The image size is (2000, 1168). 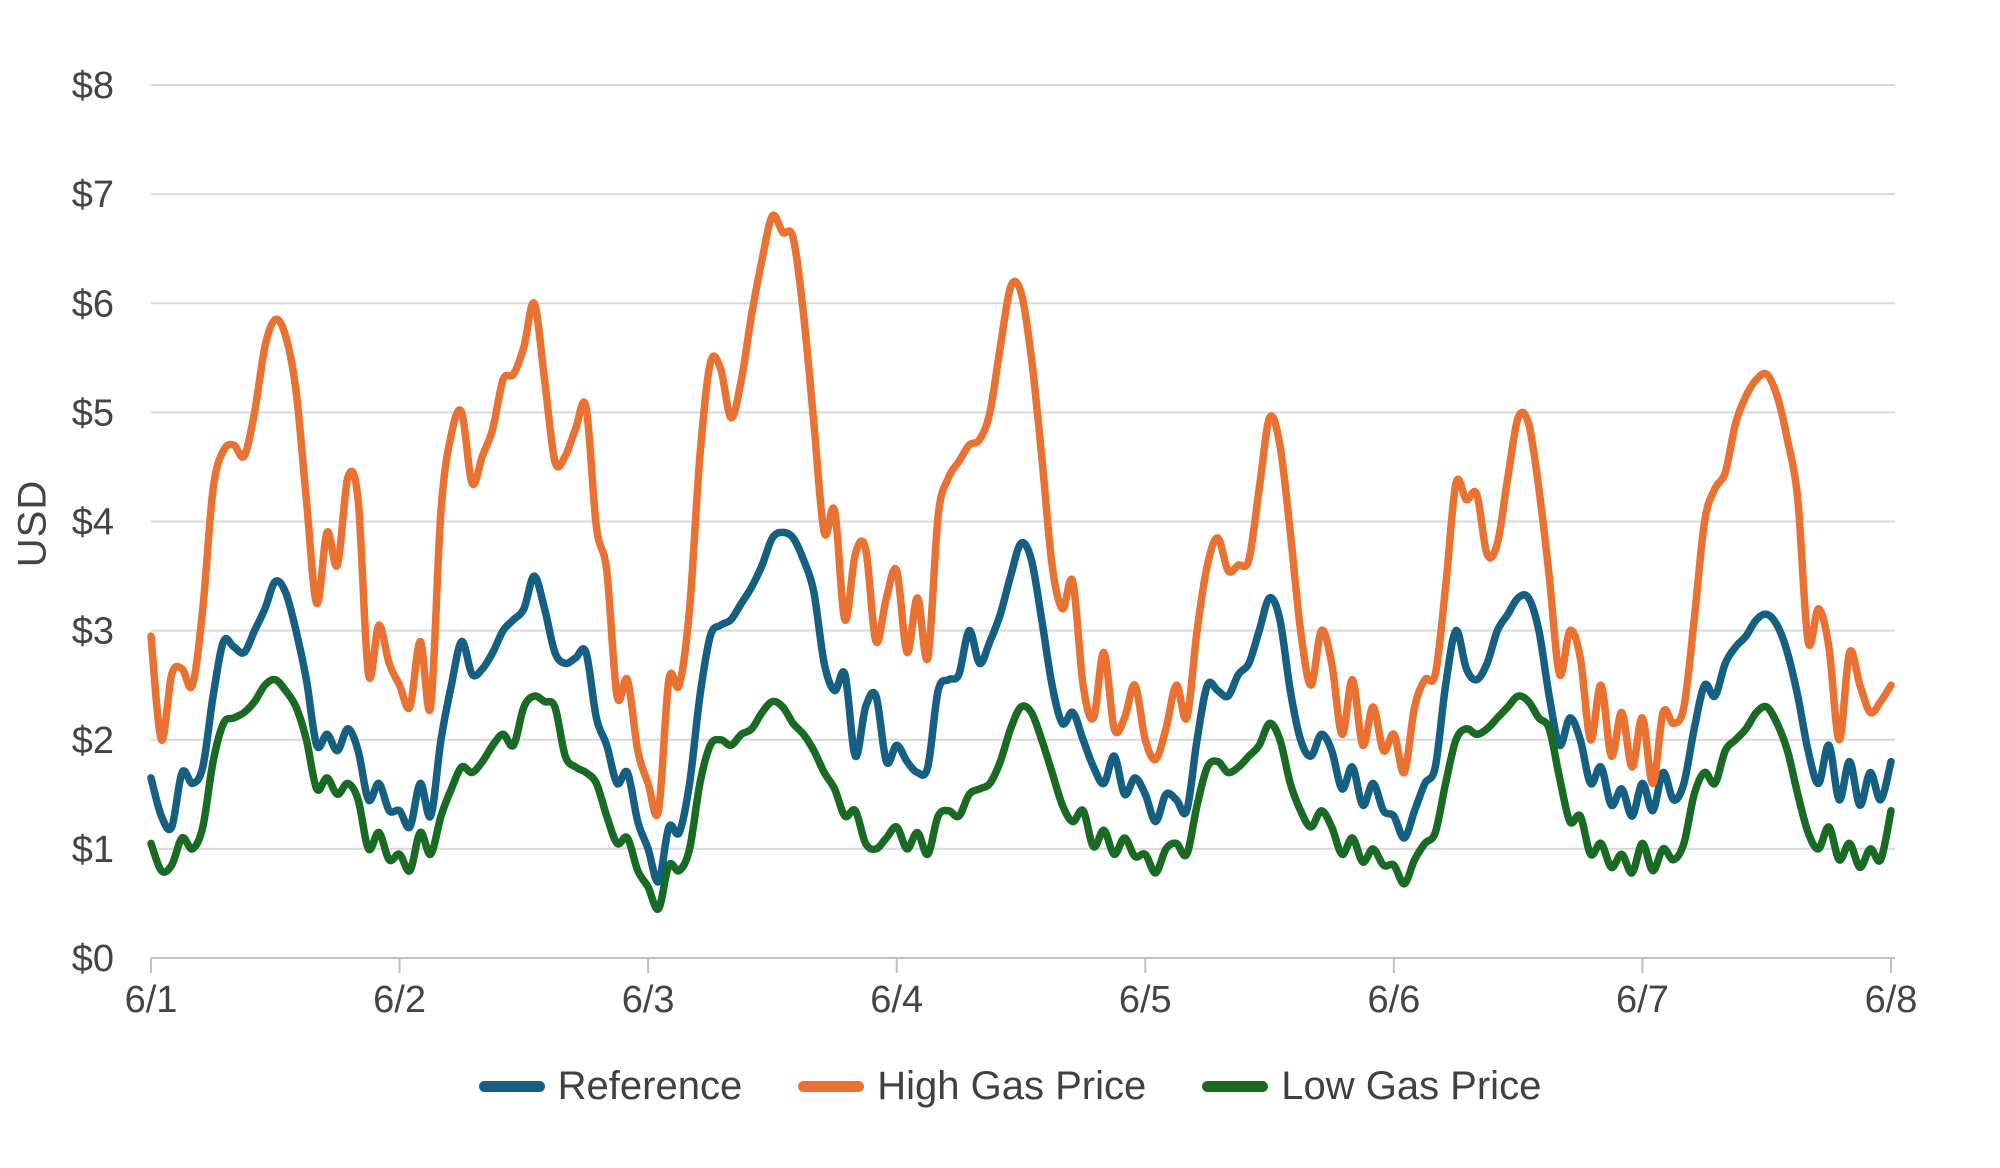 I want to click on legend-item-low-gas-price: Low Gas Price, so click(x=1371, y=1086).